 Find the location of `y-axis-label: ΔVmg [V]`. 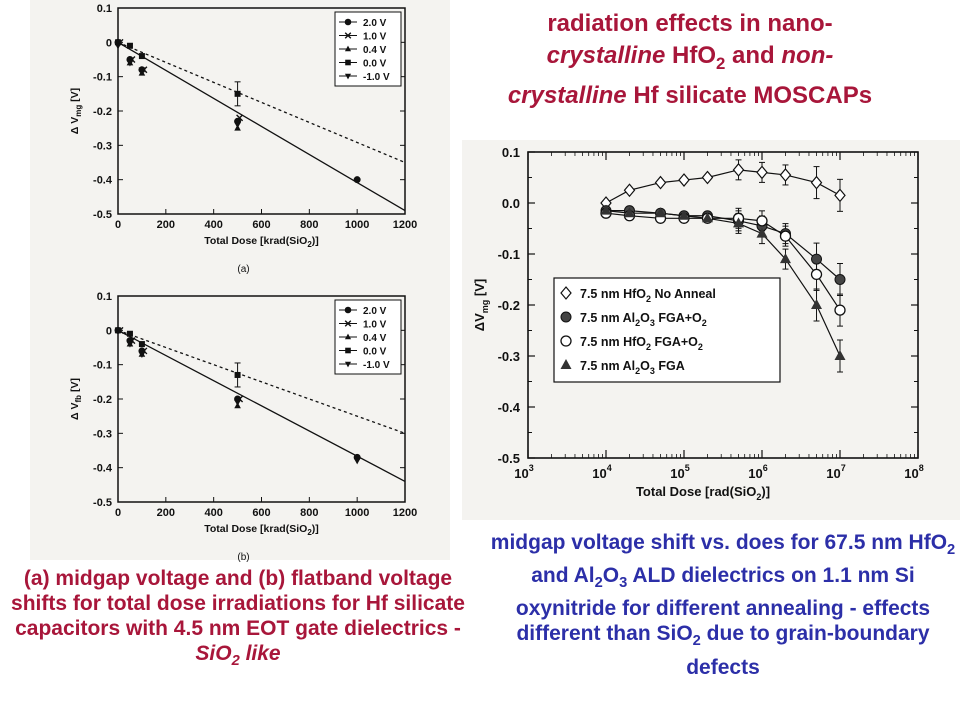

y-axis-label: ΔVmg [V] is located at coordinates (481, 305).